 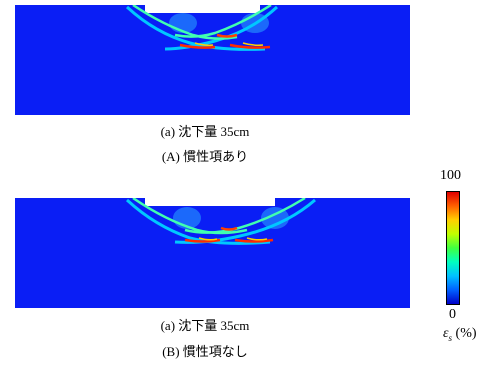 What do you see at coordinates (205, 156) in the screenshot?
I see `panel-a-caption-condition: (A) 慣性項あり` at bounding box center [205, 156].